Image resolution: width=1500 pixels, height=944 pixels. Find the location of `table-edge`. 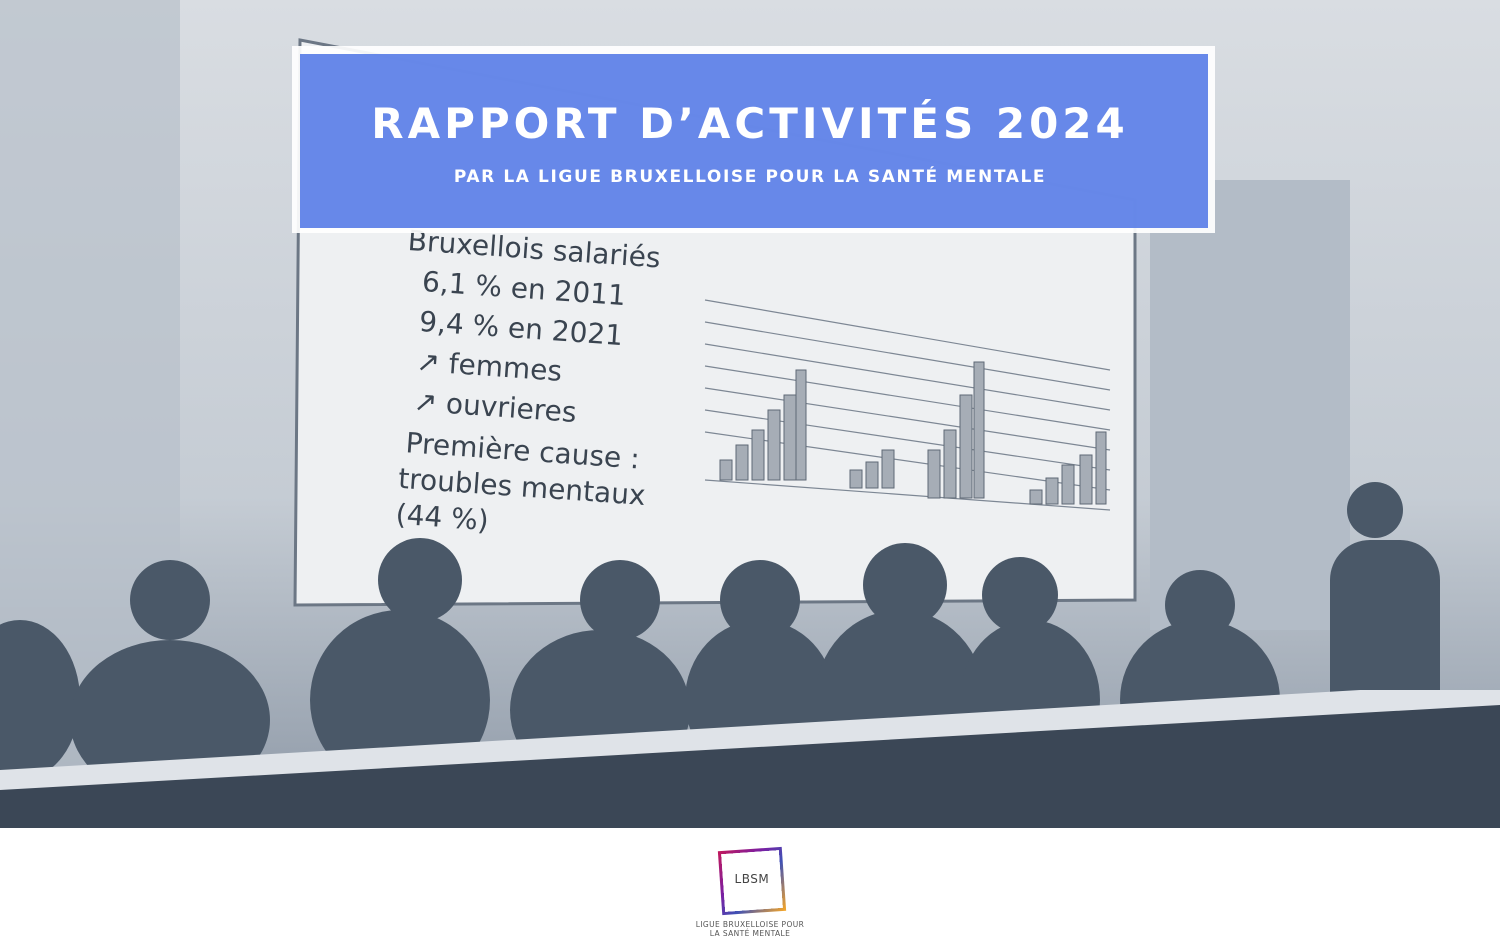

table-edge is located at coordinates (750, 740).